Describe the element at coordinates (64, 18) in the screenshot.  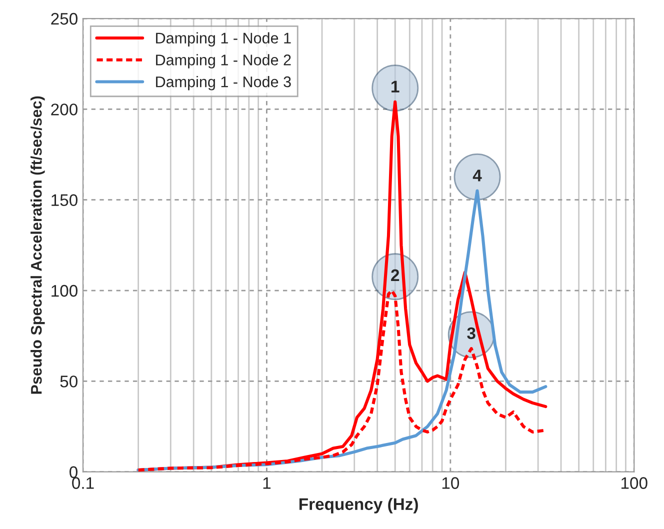
I see `y-tick-label: 250` at that location.